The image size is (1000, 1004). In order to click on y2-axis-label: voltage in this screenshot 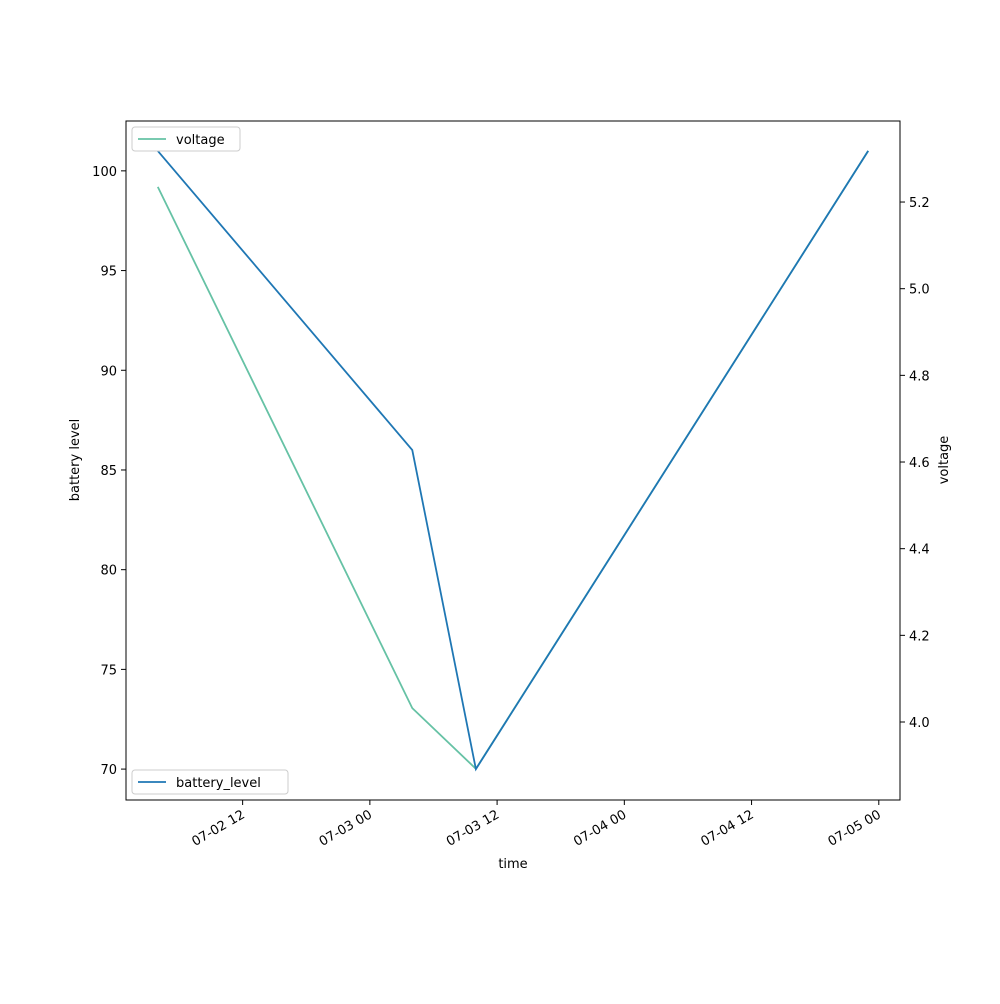, I will do `click(944, 460)`.